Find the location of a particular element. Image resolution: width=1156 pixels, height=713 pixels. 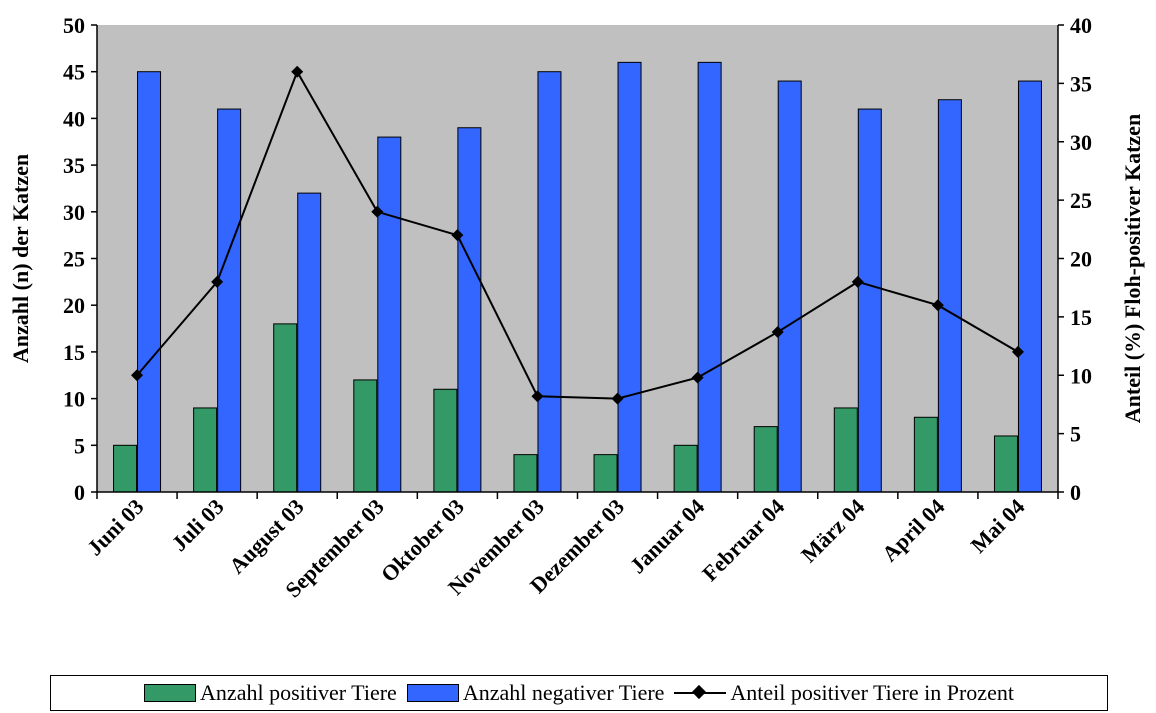

x-tick-label-1: Juli 03 is located at coordinates (197, 525).